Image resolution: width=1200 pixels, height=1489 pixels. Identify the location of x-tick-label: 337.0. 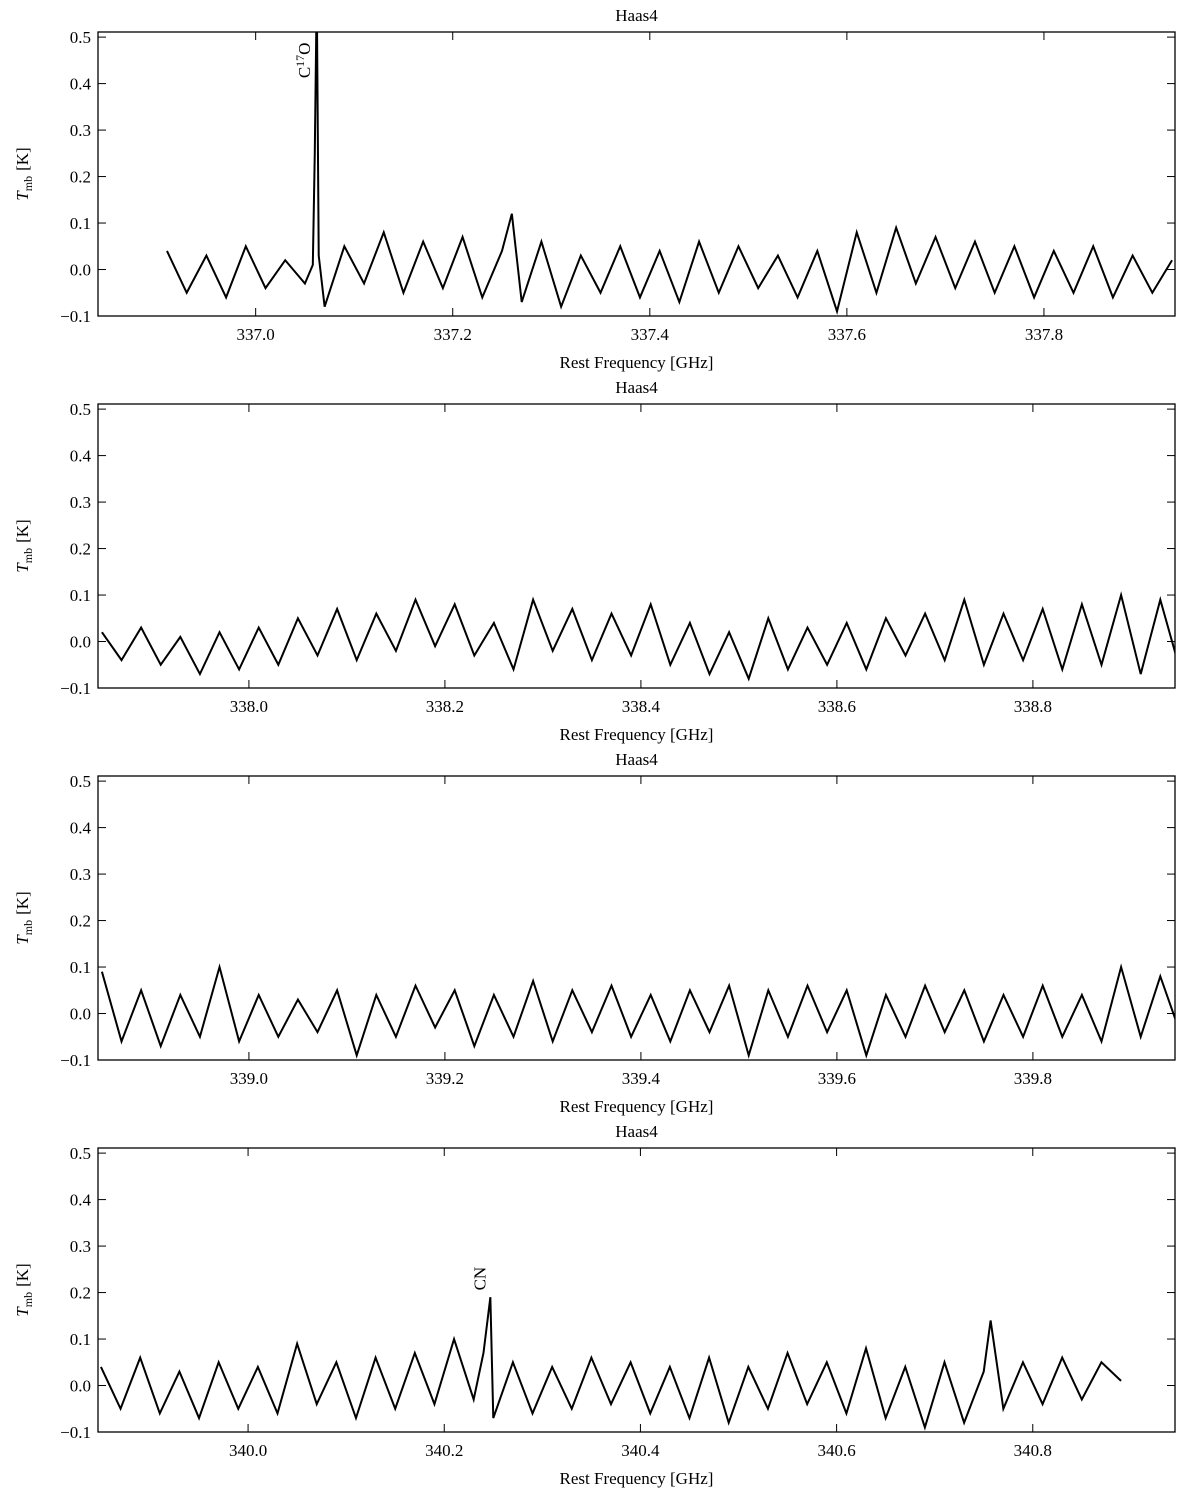
(256, 334).